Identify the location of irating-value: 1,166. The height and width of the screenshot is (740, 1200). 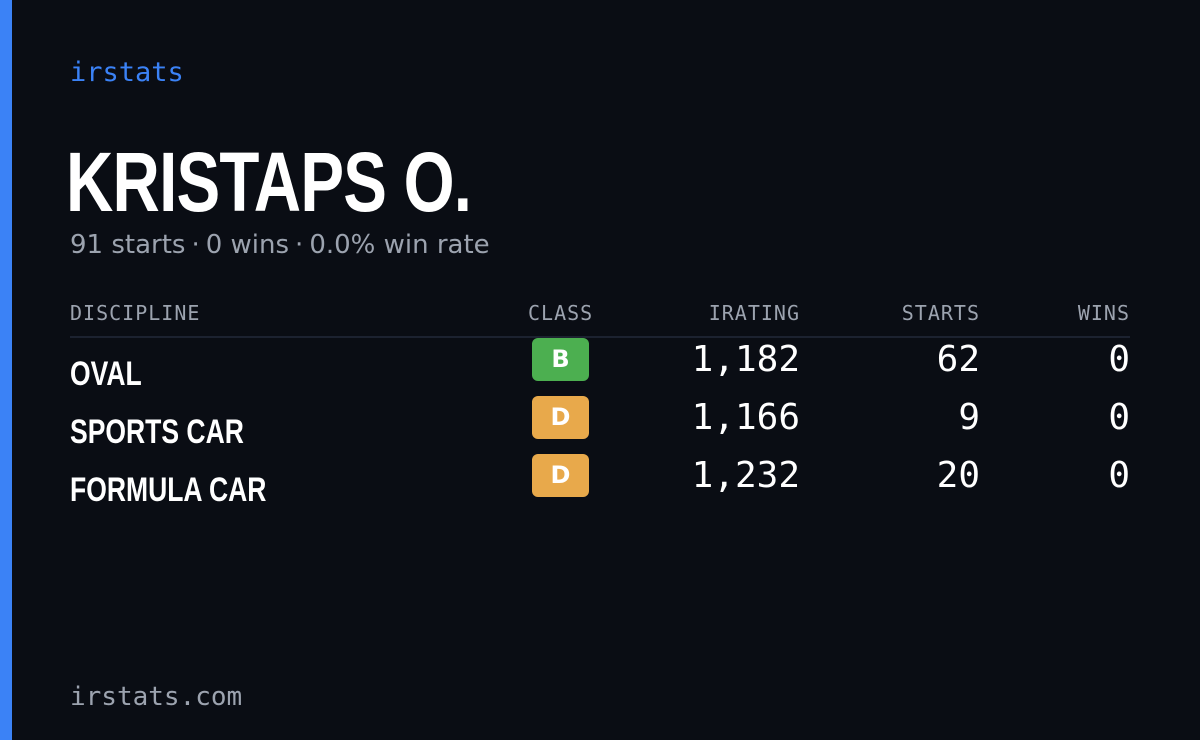
(745, 417).